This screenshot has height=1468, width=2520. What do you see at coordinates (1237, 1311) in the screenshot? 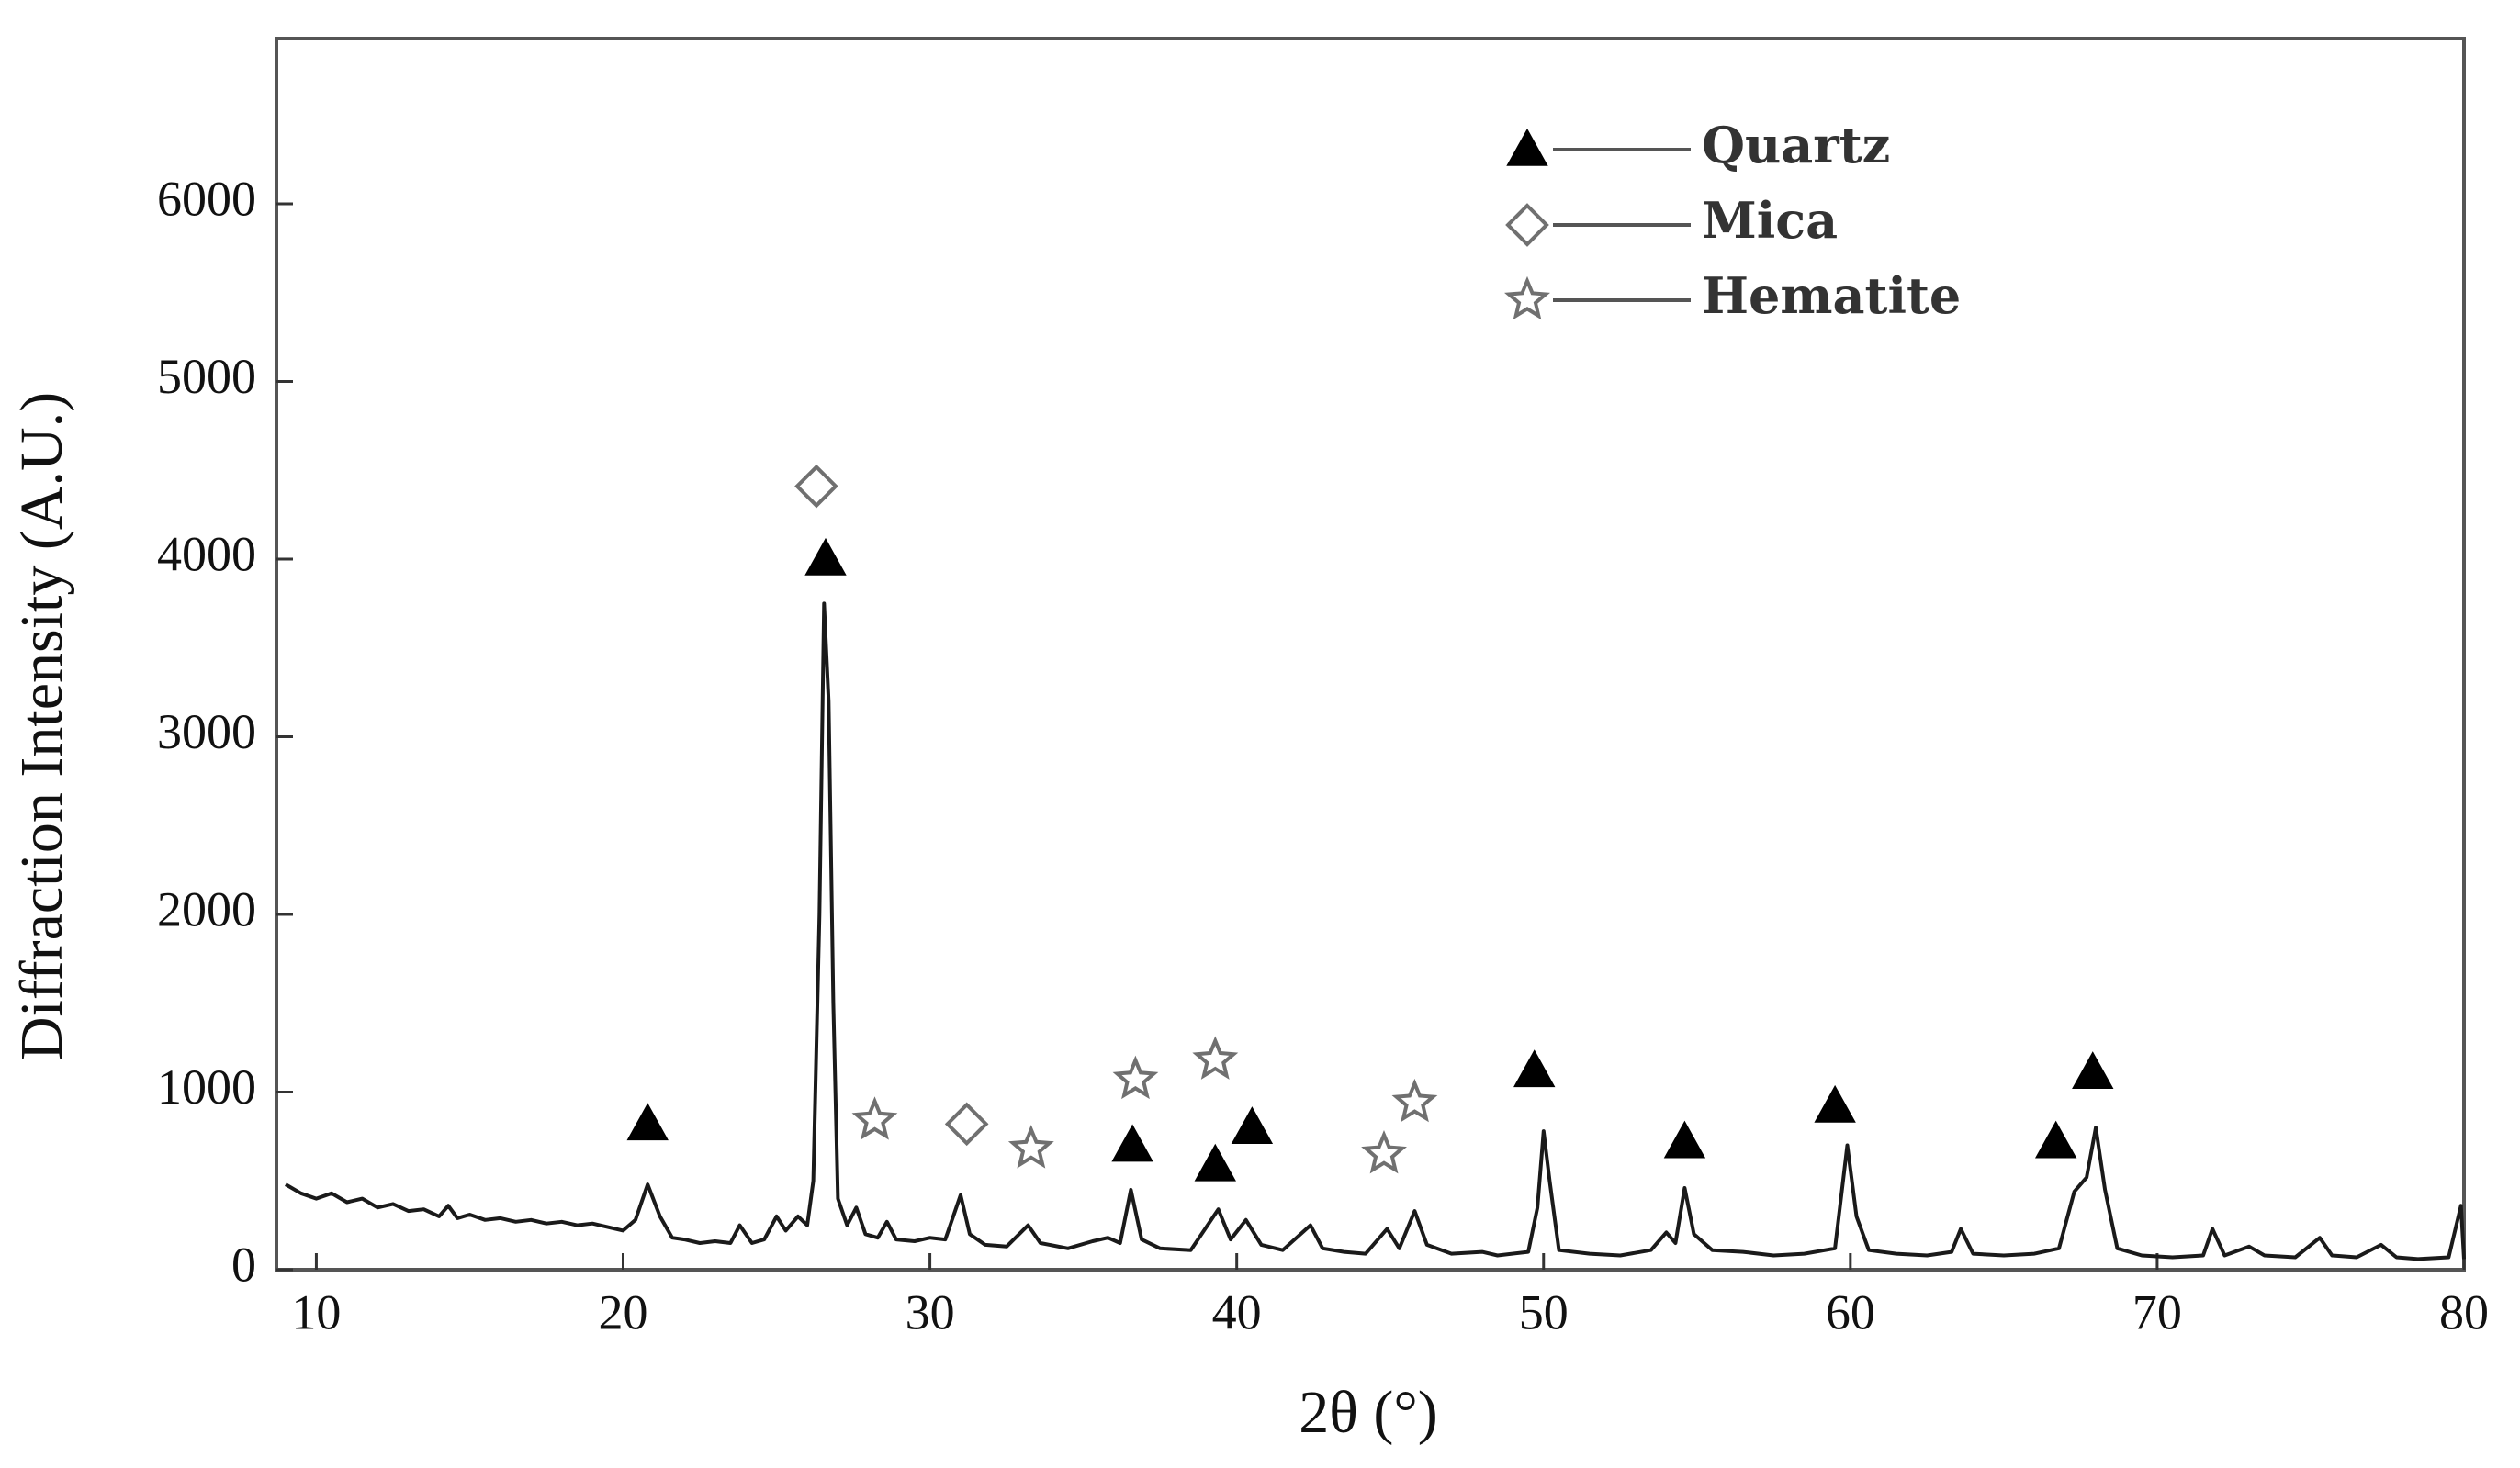
I see `x-tick-label: 40` at bounding box center [1237, 1311].